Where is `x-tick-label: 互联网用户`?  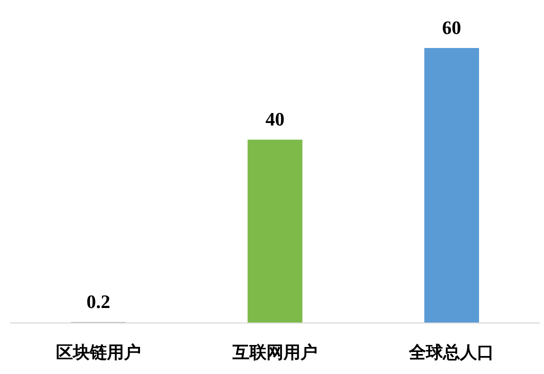 x-tick-label: 互联网用户 is located at coordinates (275, 353).